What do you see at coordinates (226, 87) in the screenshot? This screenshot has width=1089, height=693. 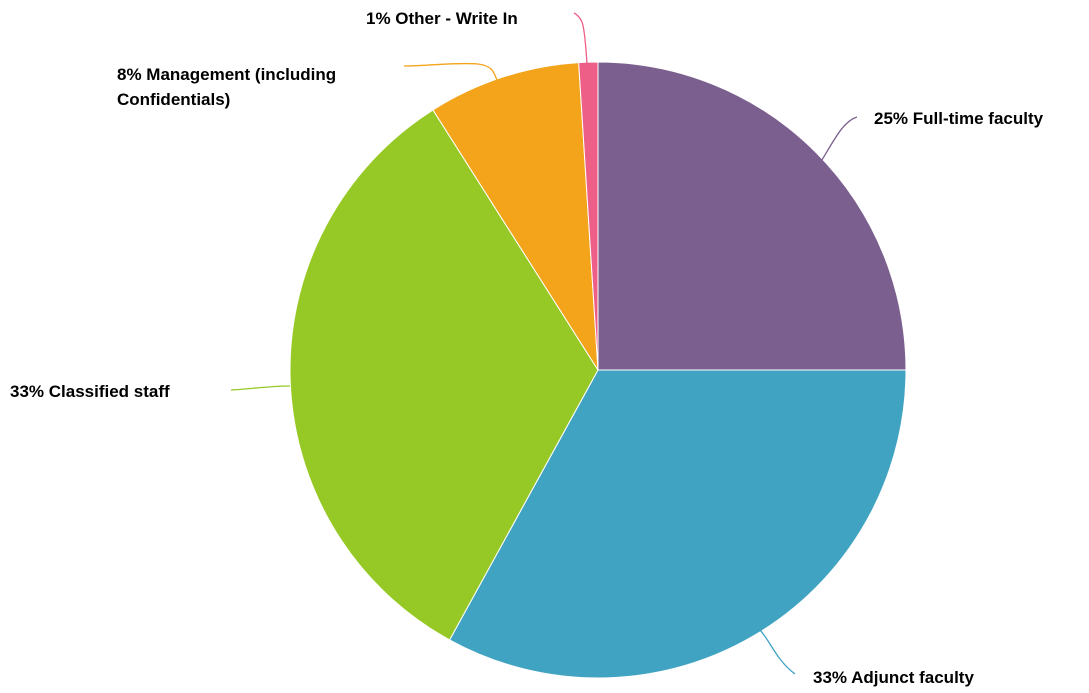 I see `slice-label-management-including-confidentials: 8% Management (including Confidentials)` at bounding box center [226, 87].